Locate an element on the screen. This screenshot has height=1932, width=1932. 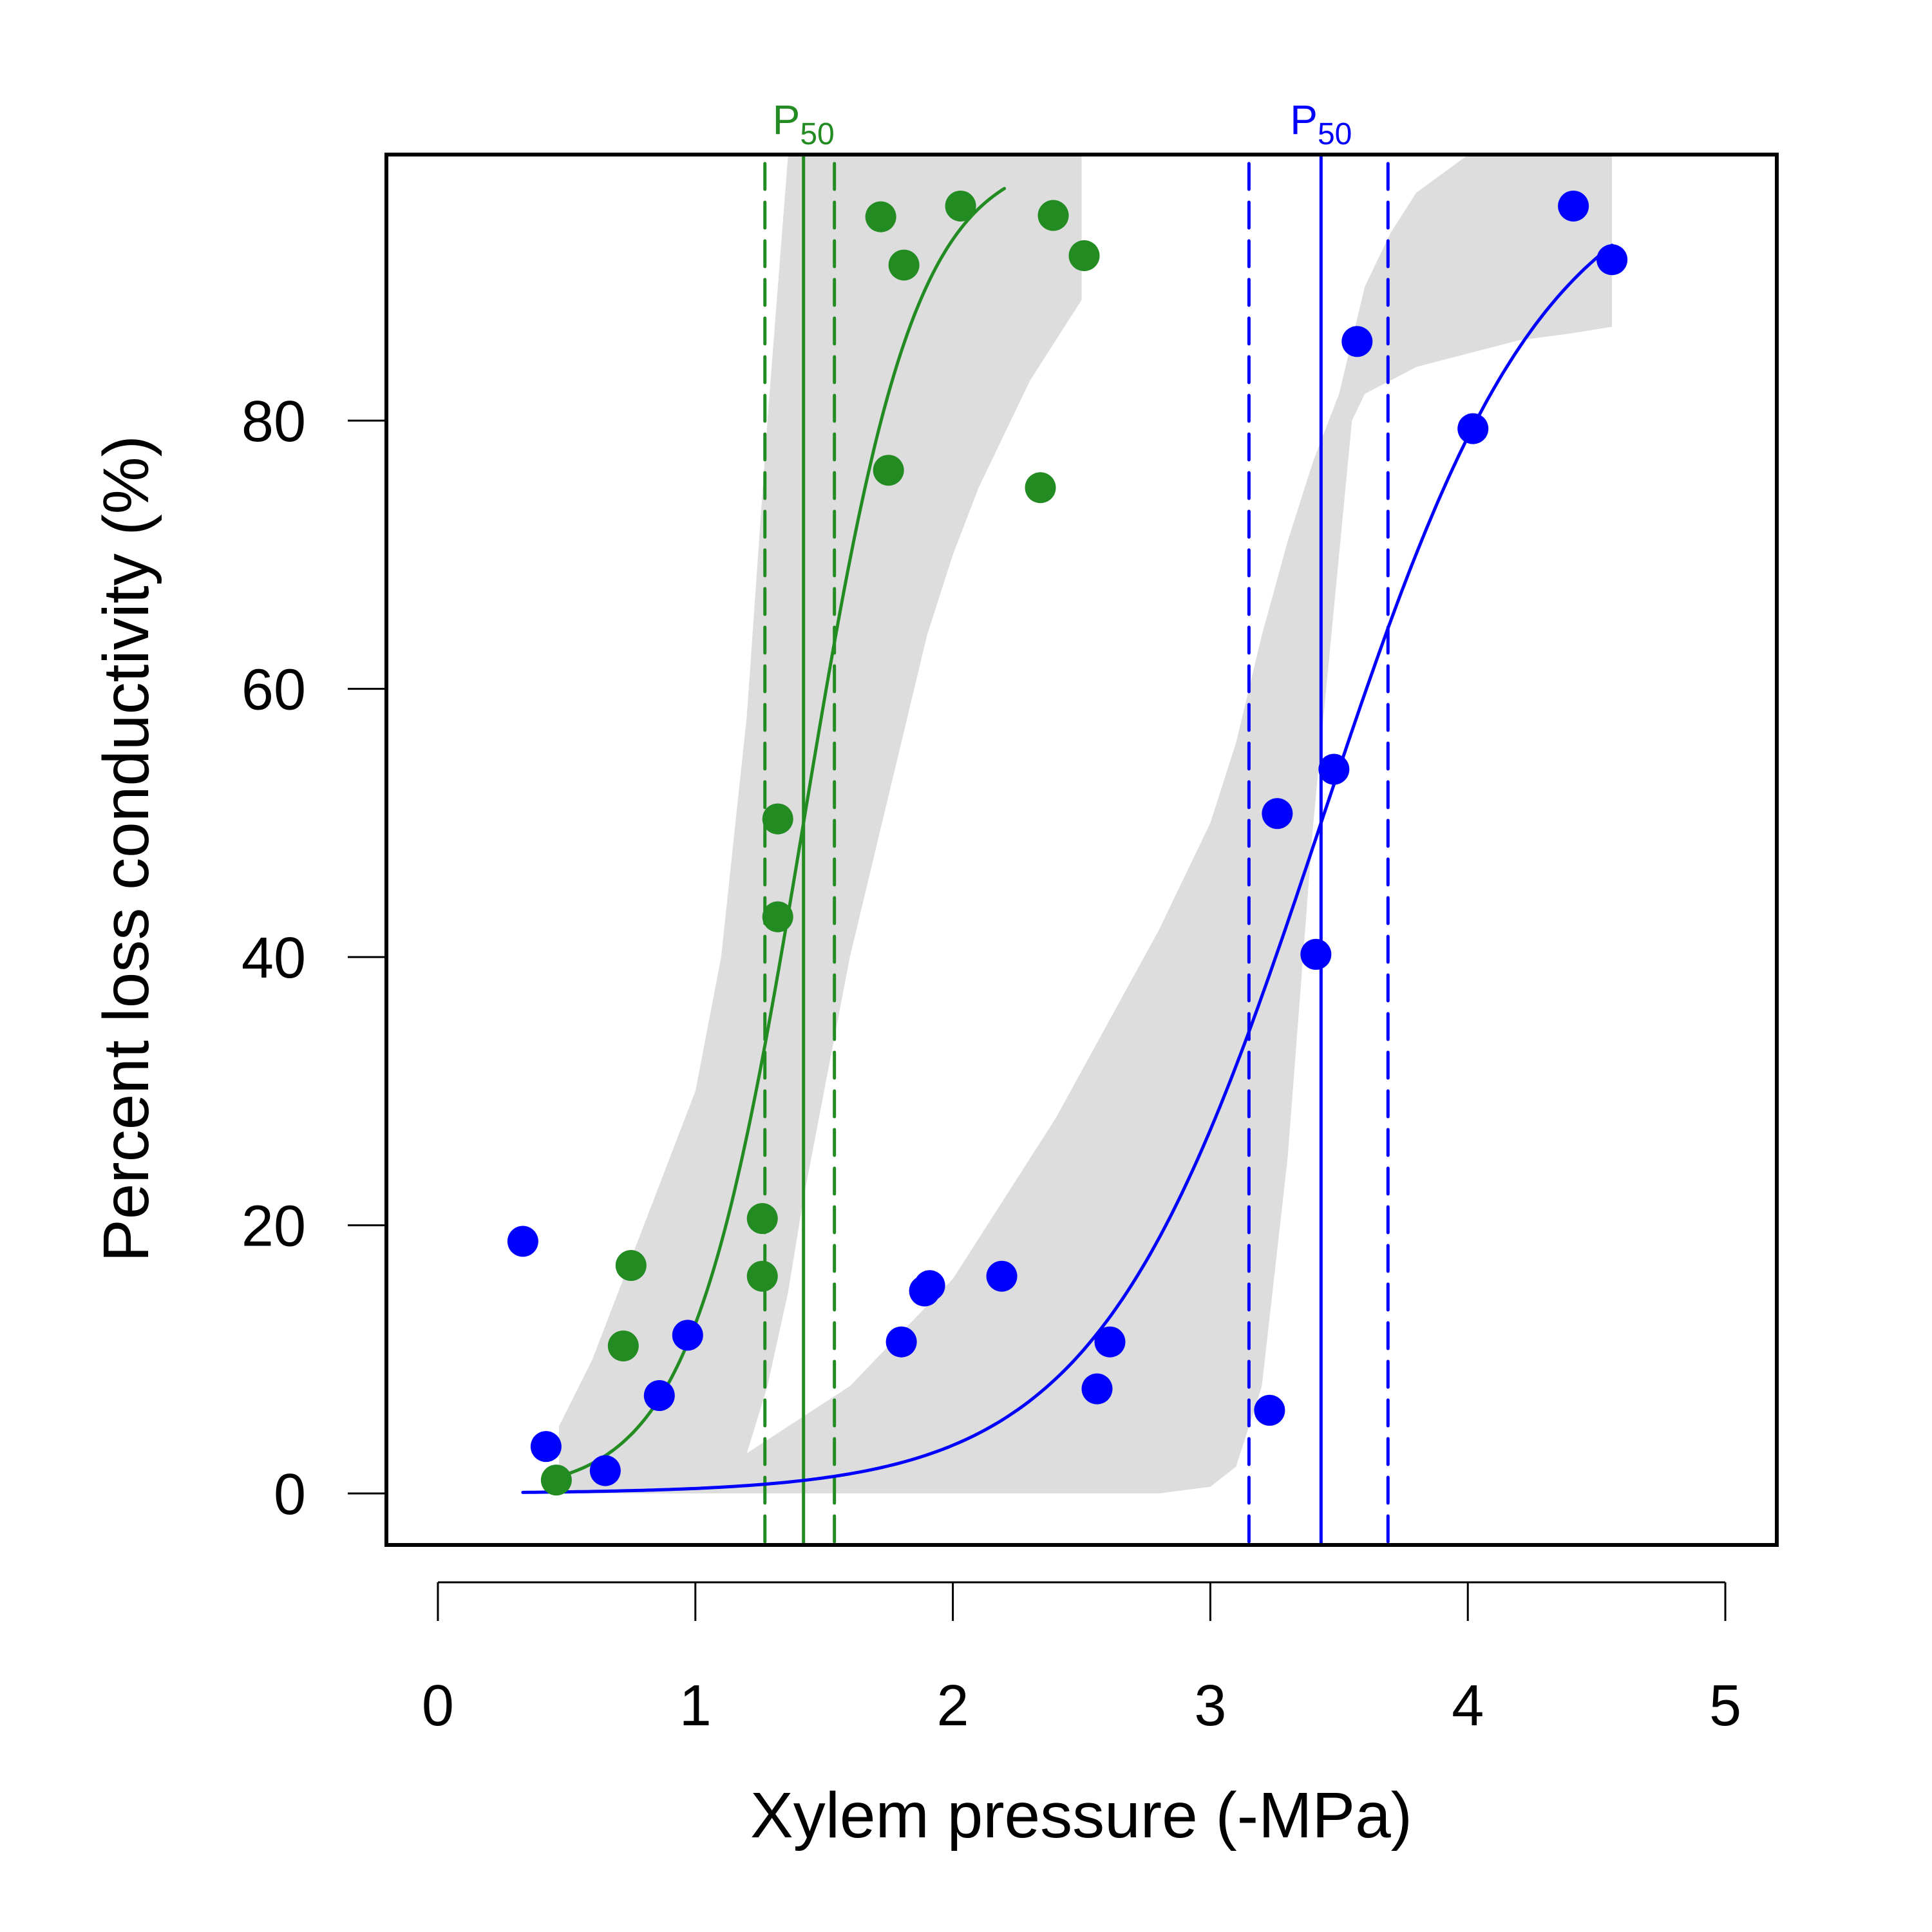
y-tick-label: 0 is located at coordinates (290, 1495).